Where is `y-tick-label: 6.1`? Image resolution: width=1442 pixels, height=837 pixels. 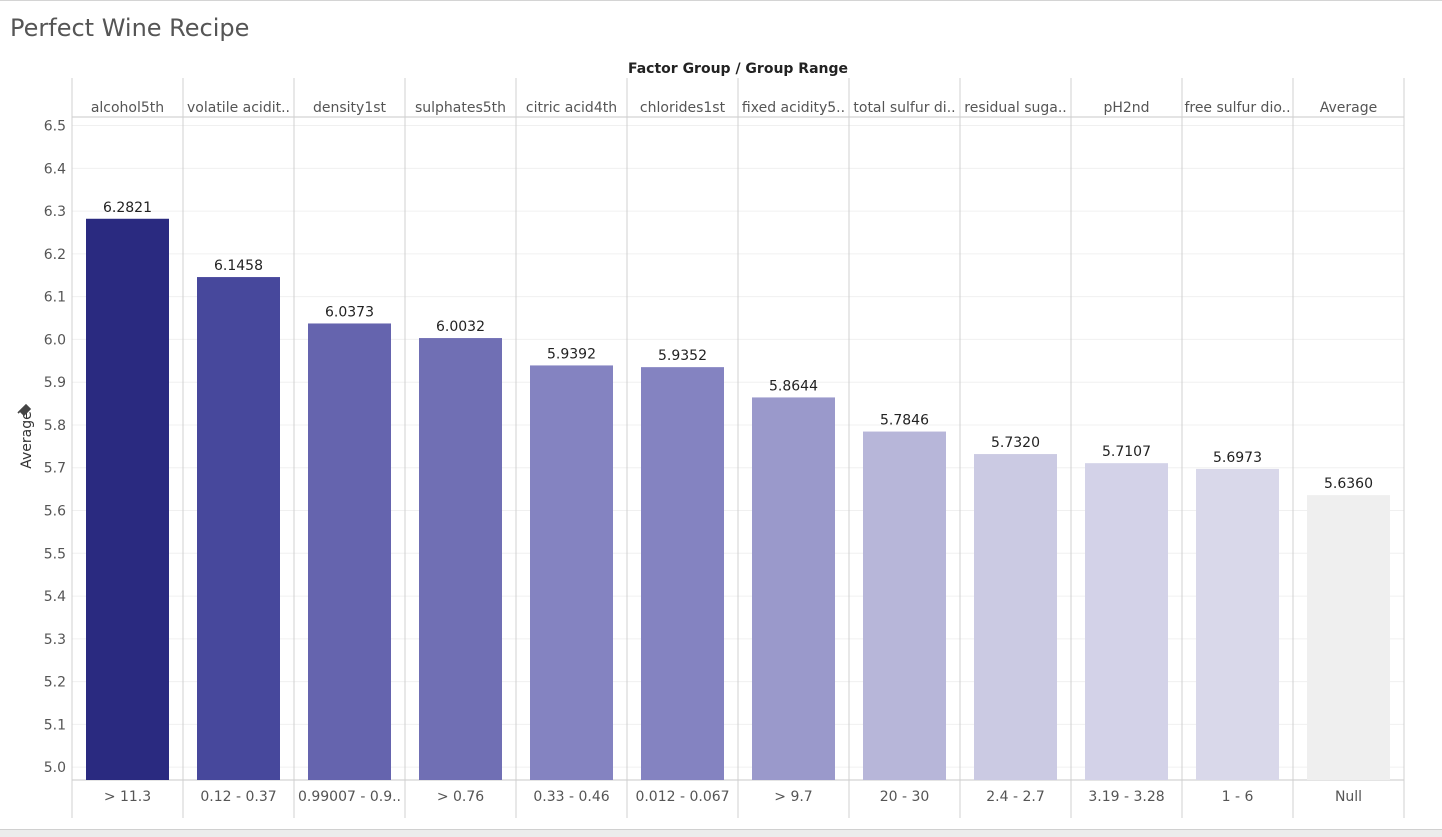 y-tick-label: 6.1 is located at coordinates (55, 298).